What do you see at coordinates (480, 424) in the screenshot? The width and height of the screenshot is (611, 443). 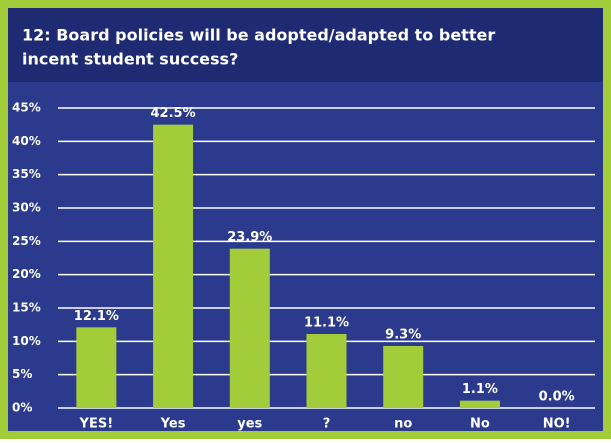 I see `x-tick-label: No` at bounding box center [480, 424].